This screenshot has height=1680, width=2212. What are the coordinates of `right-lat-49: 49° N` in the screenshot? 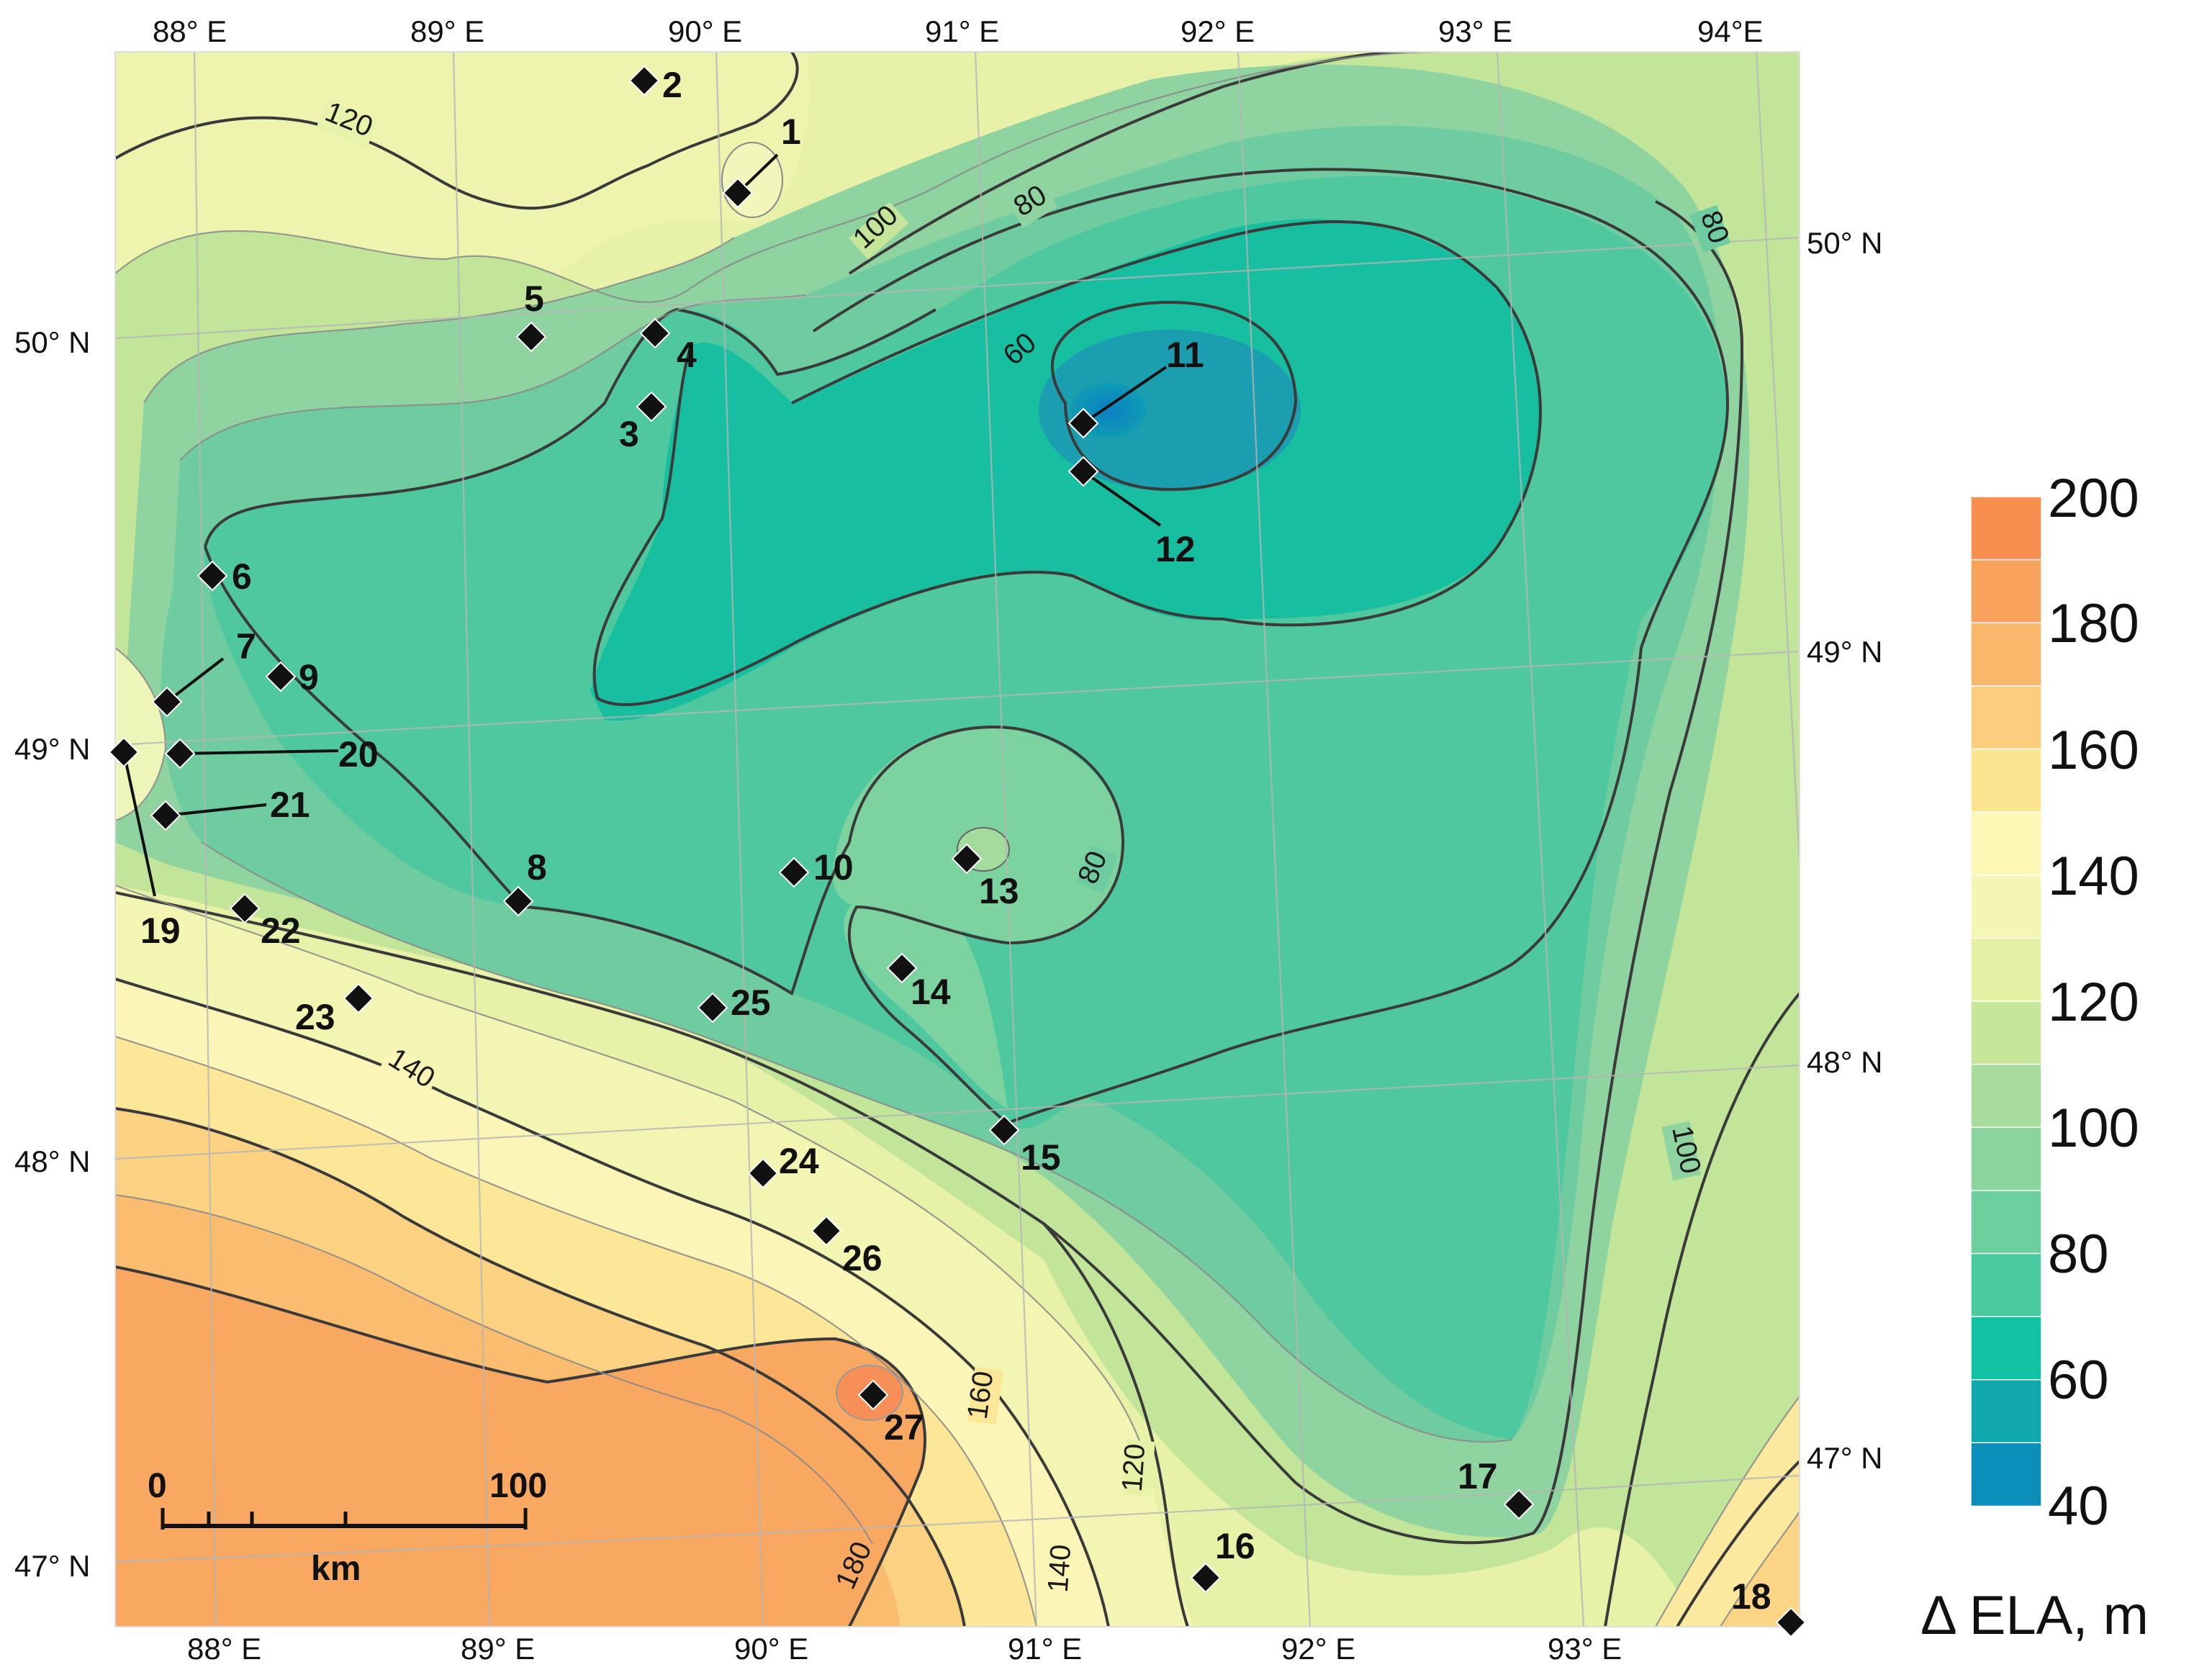 It's located at (1845, 652).